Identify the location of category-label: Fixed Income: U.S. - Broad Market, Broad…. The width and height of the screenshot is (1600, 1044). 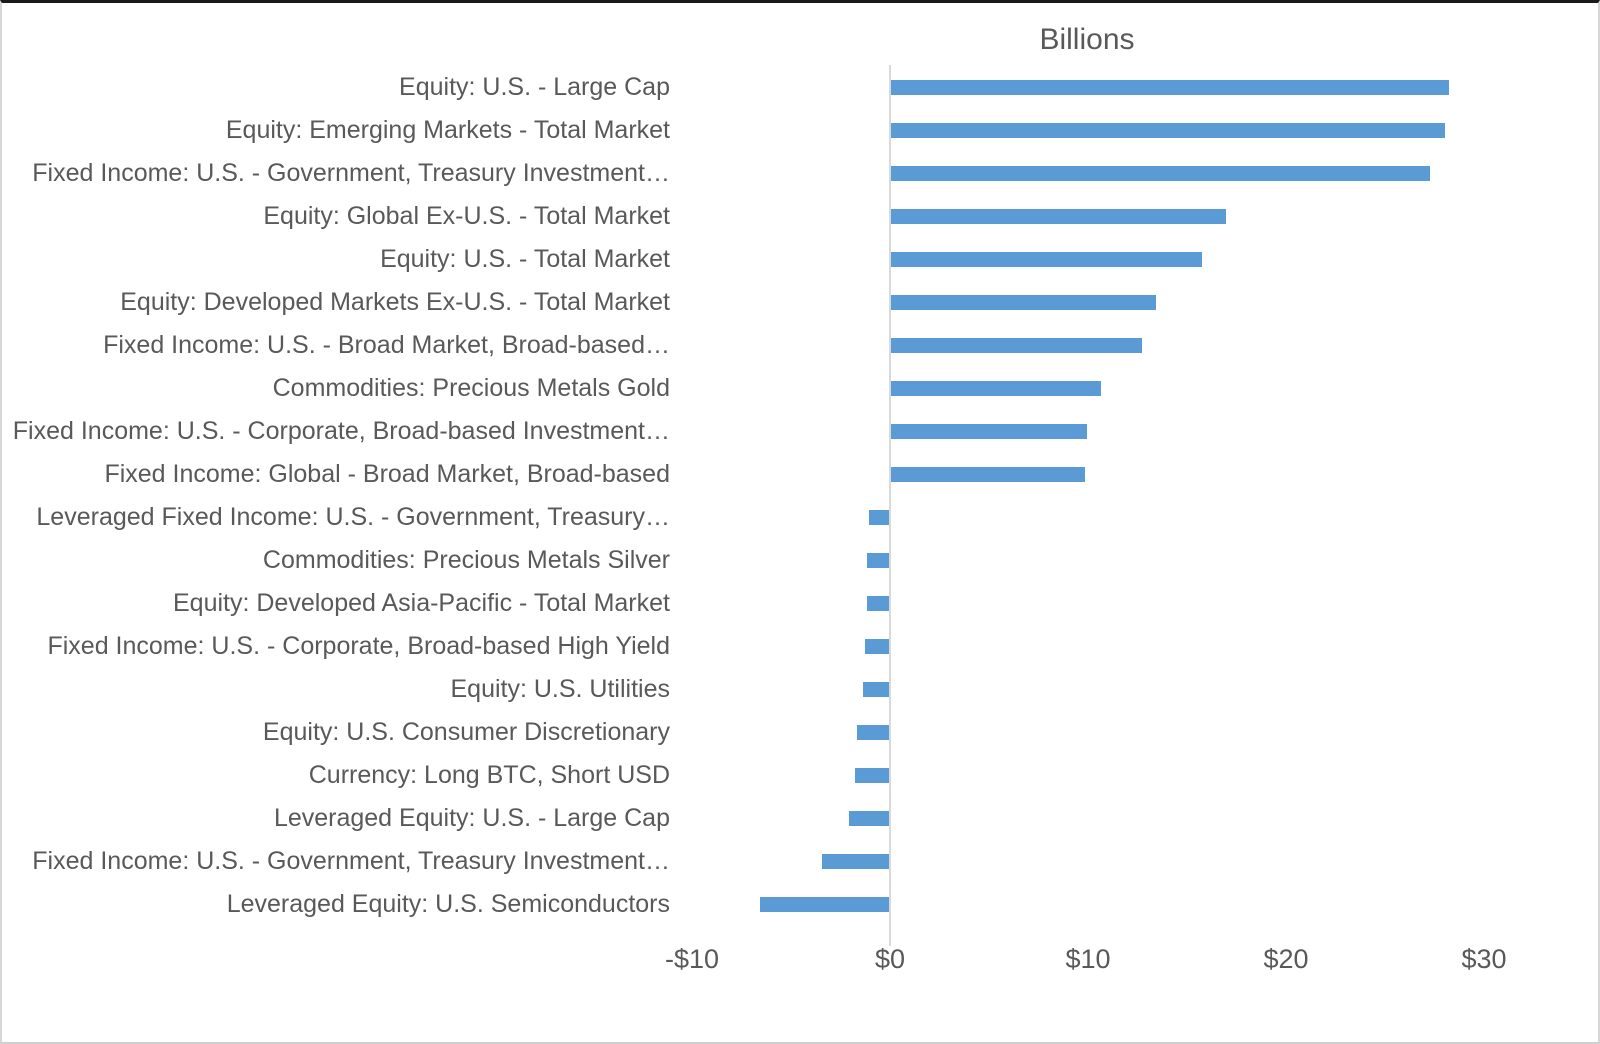
(386, 345).